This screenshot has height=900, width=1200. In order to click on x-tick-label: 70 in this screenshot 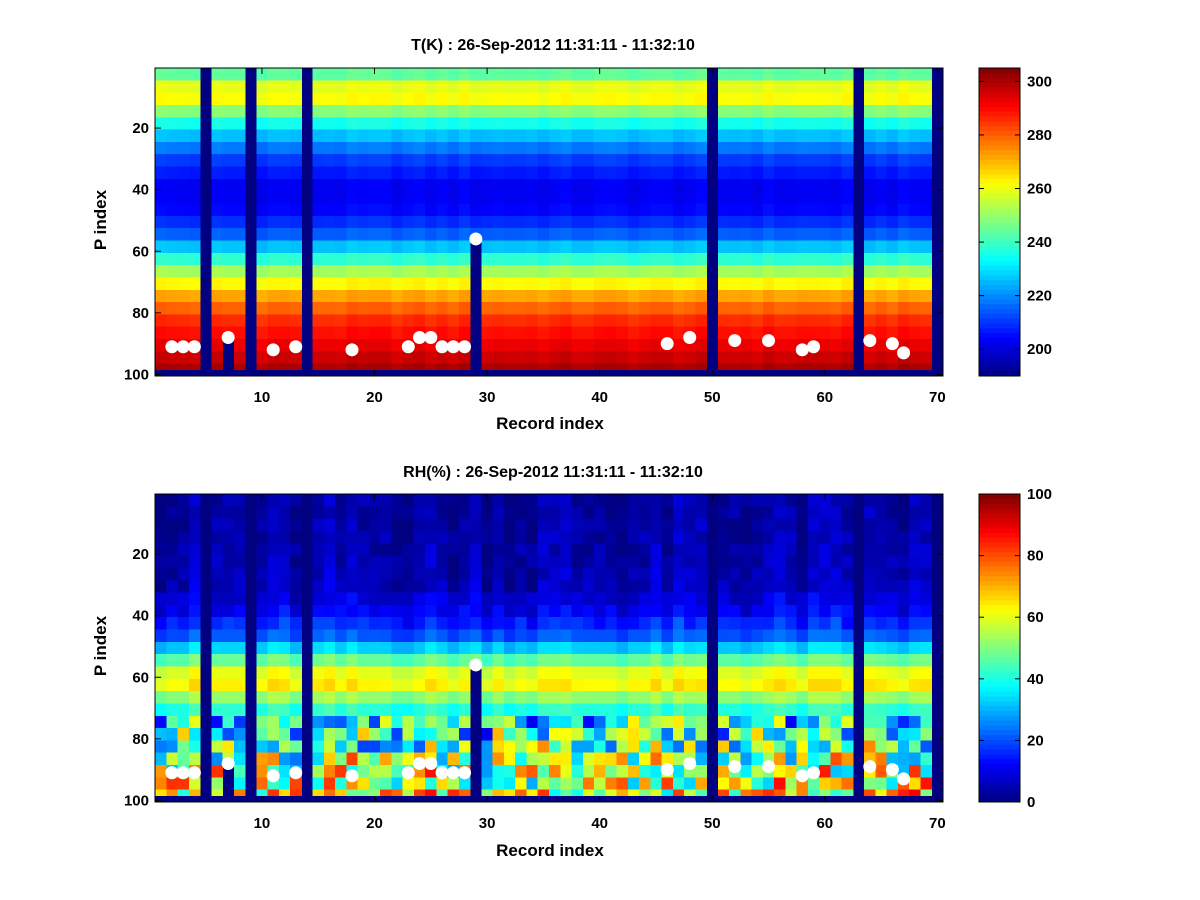, I will do `click(937, 397)`.